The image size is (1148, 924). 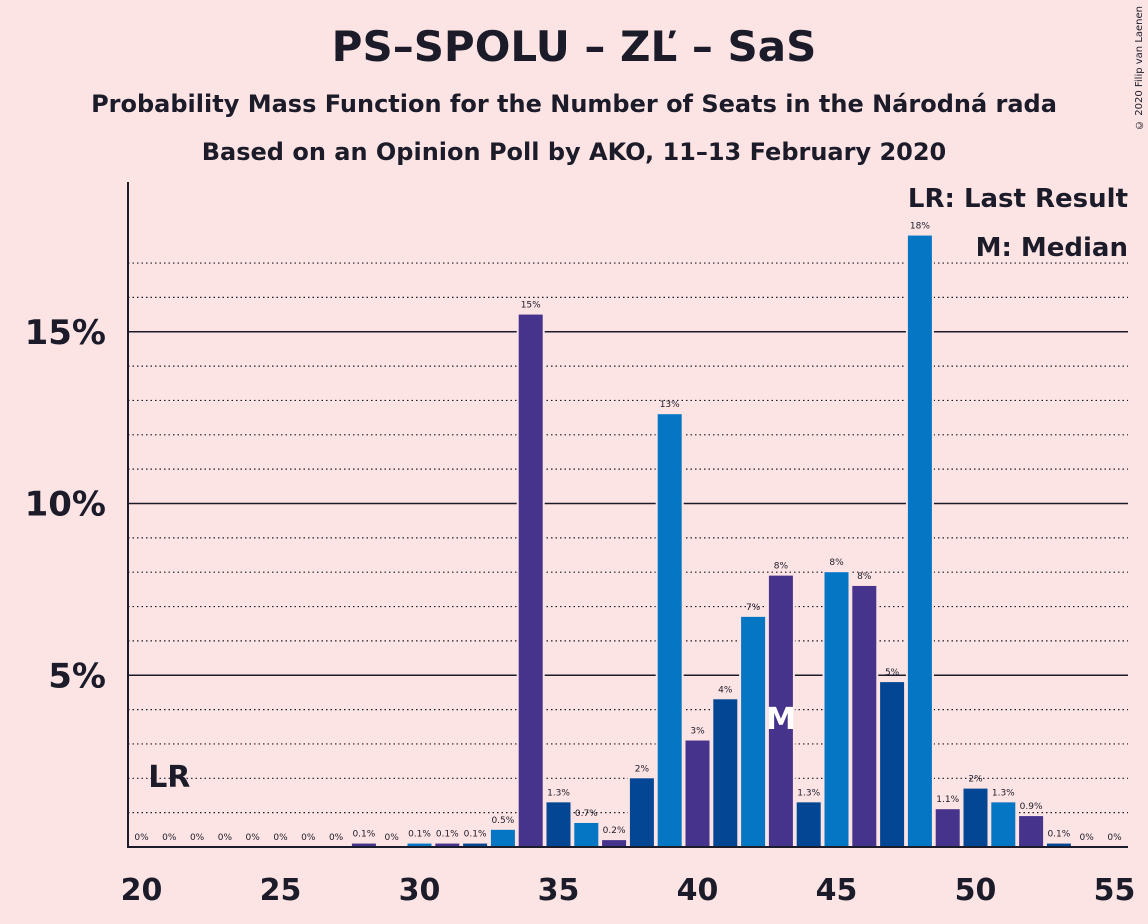 What do you see at coordinates (475, 835) in the screenshot?
I see `data-label-seat-32: 0.1%` at bounding box center [475, 835].